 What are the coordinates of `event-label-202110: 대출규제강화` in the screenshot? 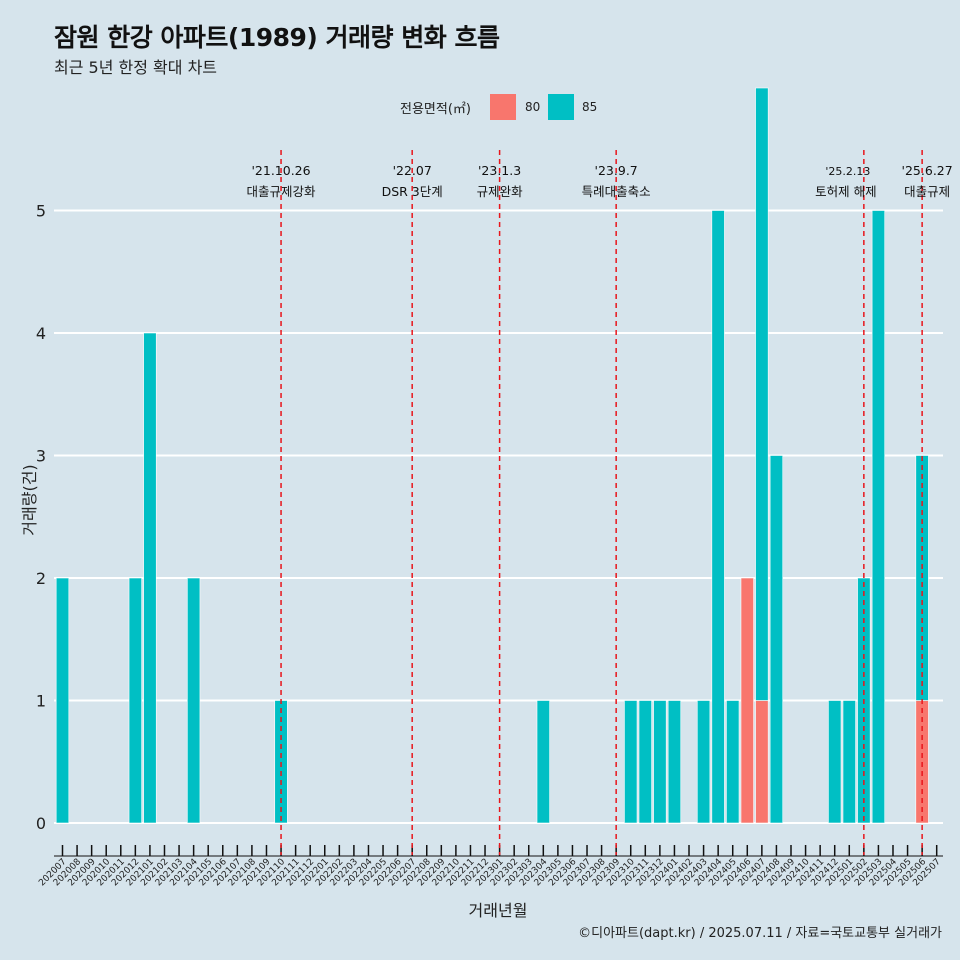 It's located at (282, 191).